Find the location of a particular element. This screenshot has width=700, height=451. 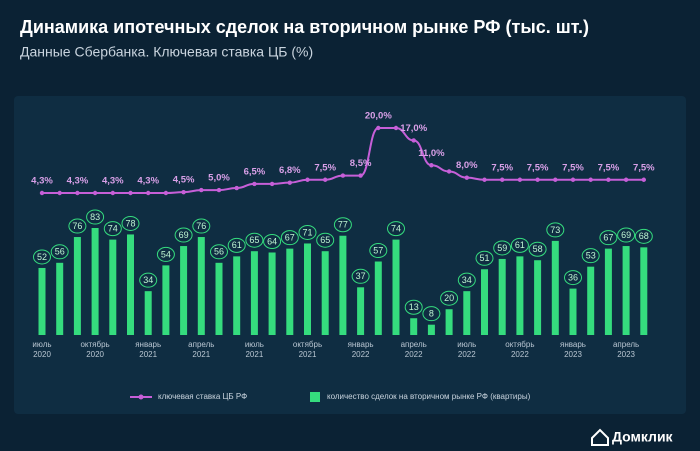

legend-marker is located at coordinates (141, 397).